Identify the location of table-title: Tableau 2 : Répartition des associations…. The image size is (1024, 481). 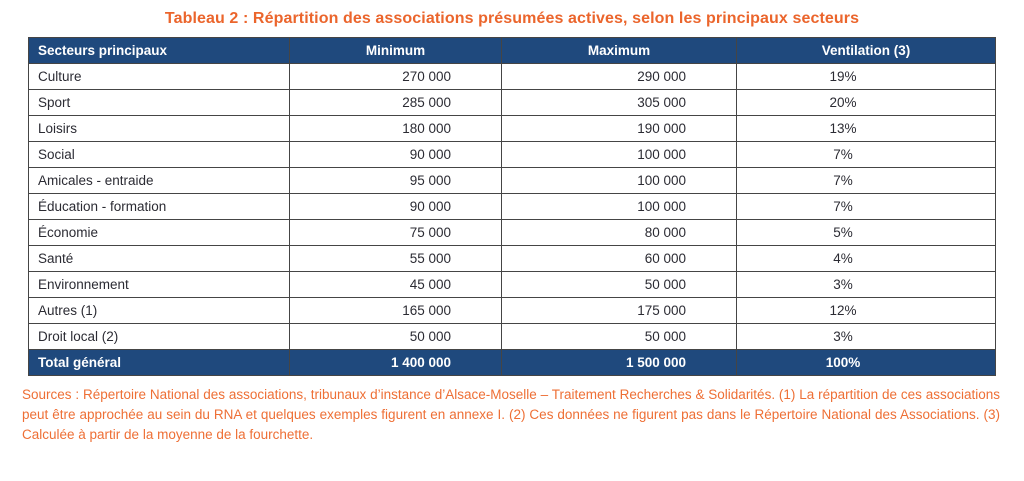
(512, 18).